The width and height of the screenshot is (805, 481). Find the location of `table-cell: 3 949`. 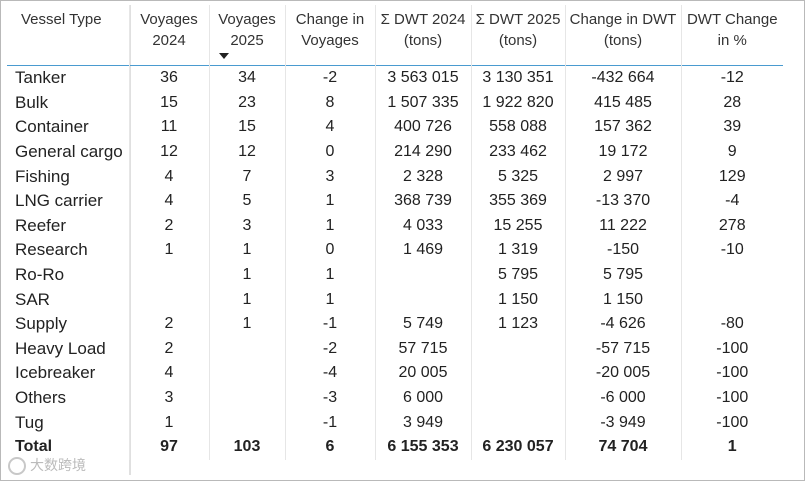

table-cell: 3 949 is located at coordinates (423, 422).